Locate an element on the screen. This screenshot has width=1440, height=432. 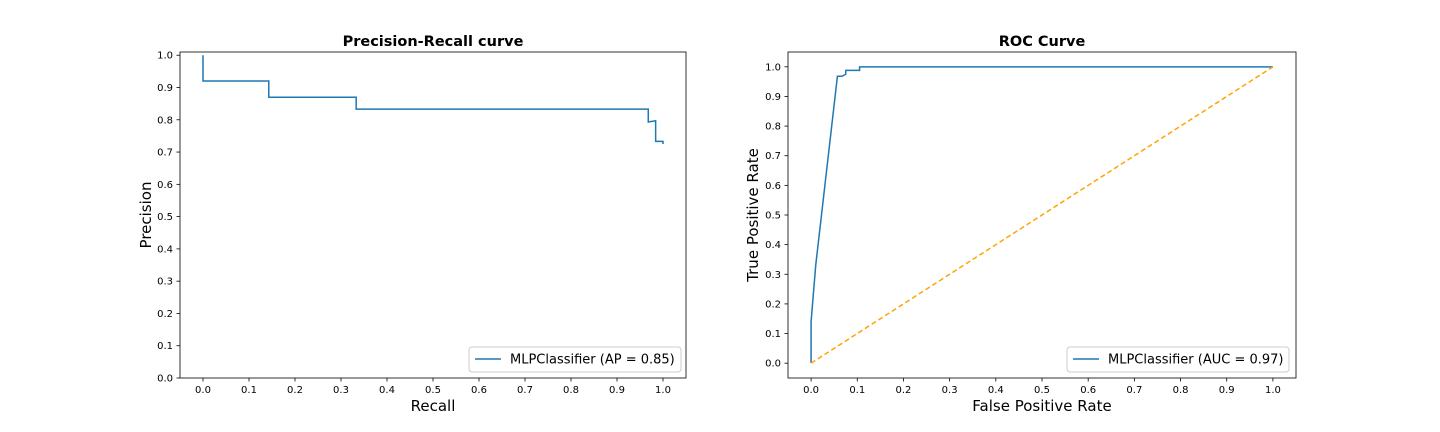
pr-legend: MLPClassifier (AP = 0.85) is located at coordinates (575, 359).